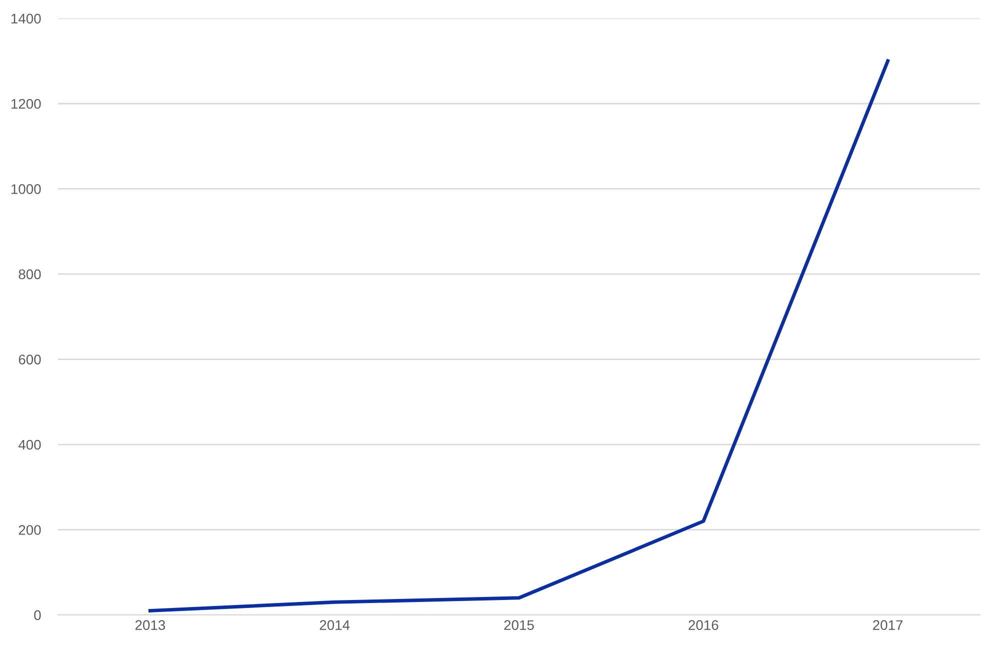 The width and height of the screenshot is (1000, 657). Describe the element at coordinates (37, 615) in the screenshot. I see `y-tick-label: 0` at that location.